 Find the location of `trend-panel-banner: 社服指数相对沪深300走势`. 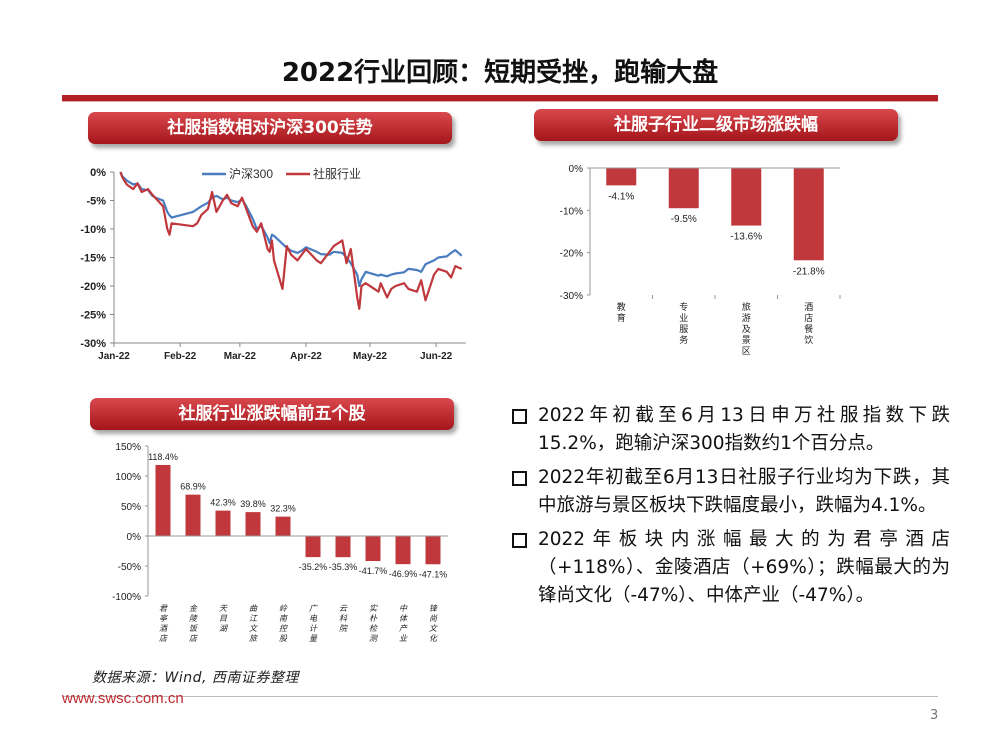

trend-panel-banner: 社服指数相对沪深300走势 is located at coordinates (270, 128).